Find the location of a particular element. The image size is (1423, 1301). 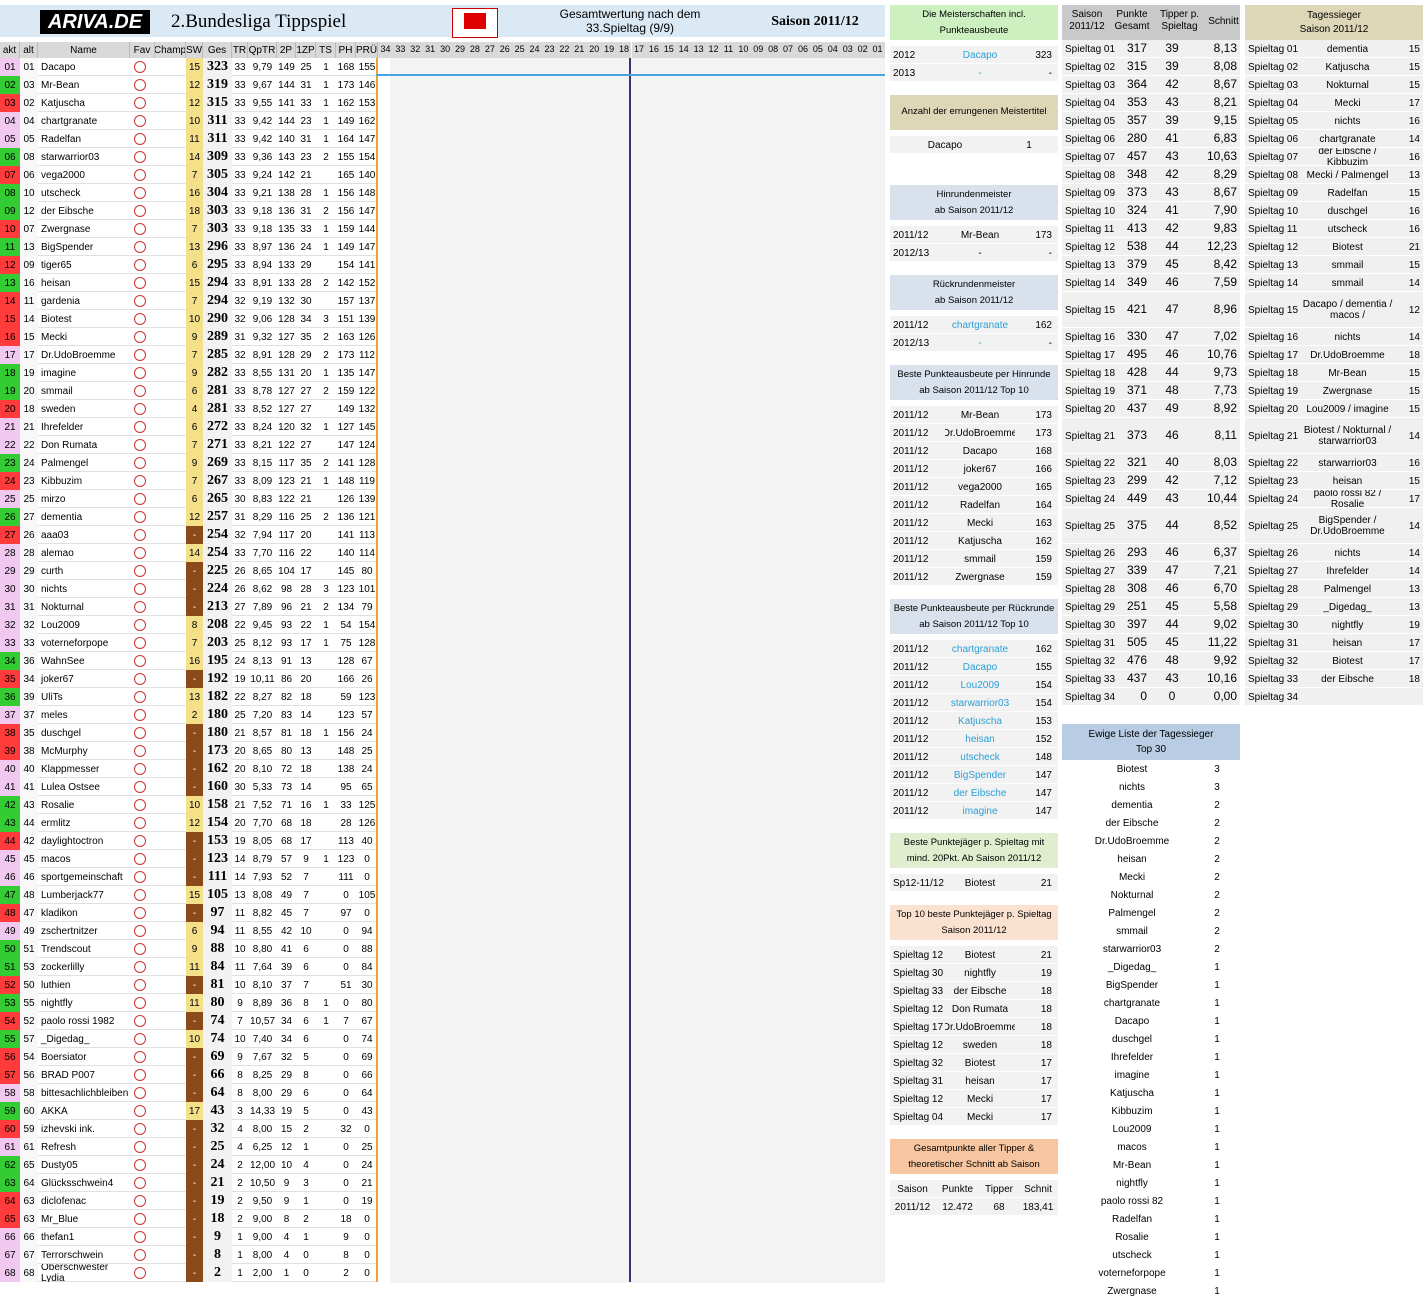

winner-name: Ihrefelder is located at coordinates (1347, 571).